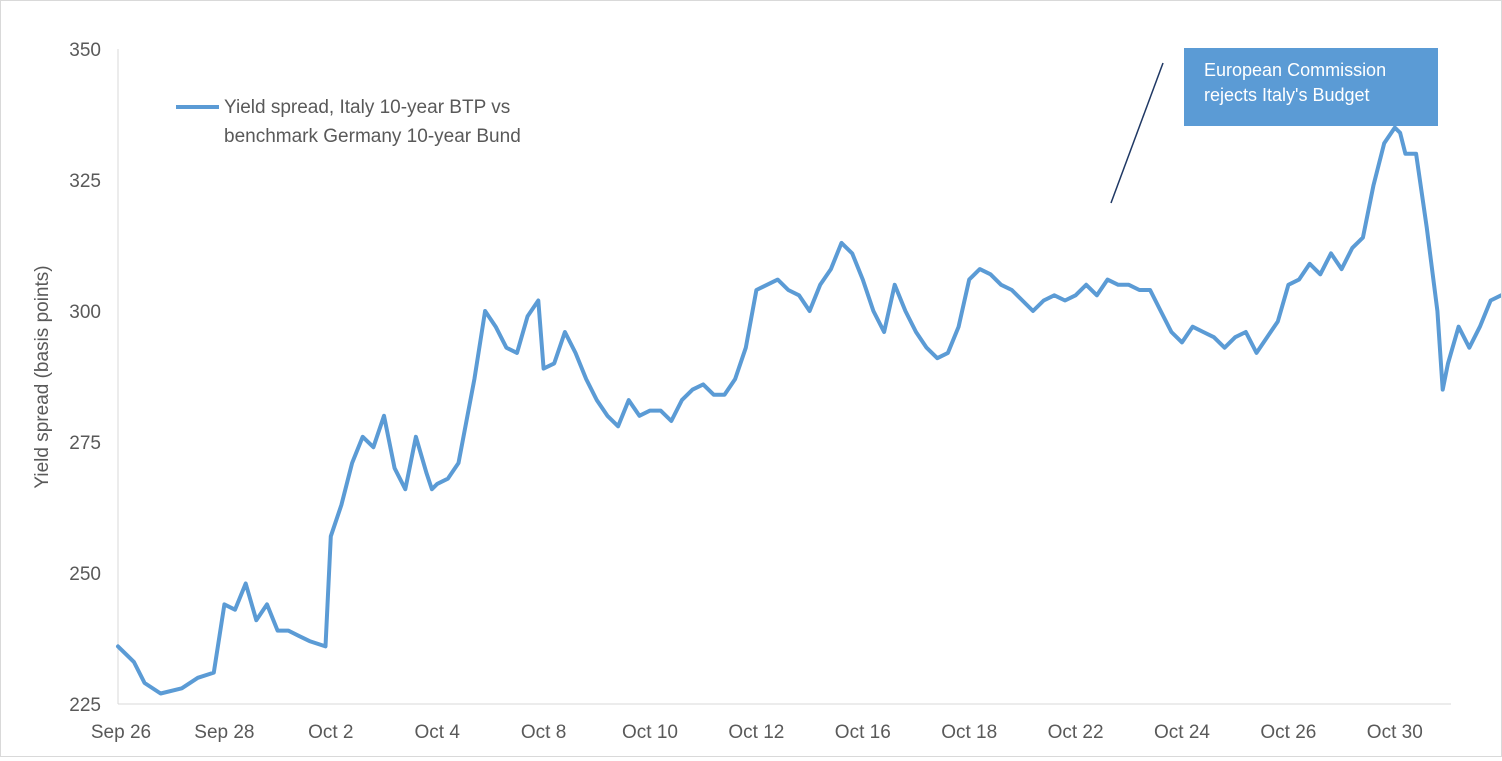 This screenshot has height=761, width=1502. Describe the element at coordinates (330, 732) in the screenshot. I see `x-tick-label: Oct 2` at that location.